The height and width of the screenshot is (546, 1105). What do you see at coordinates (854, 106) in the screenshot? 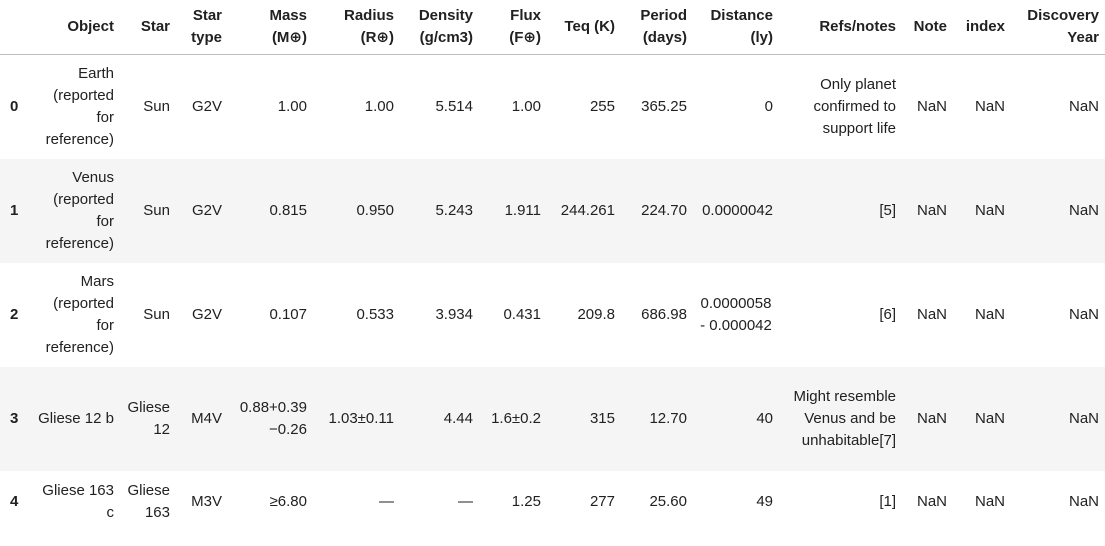
I see `cell-refs-notes: Only planet confirmed to support life` at bounding box center [854, 106].